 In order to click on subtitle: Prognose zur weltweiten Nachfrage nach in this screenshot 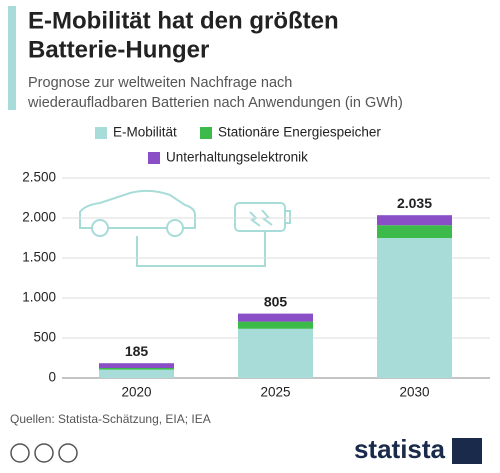, I will do `click(160, 83)`.